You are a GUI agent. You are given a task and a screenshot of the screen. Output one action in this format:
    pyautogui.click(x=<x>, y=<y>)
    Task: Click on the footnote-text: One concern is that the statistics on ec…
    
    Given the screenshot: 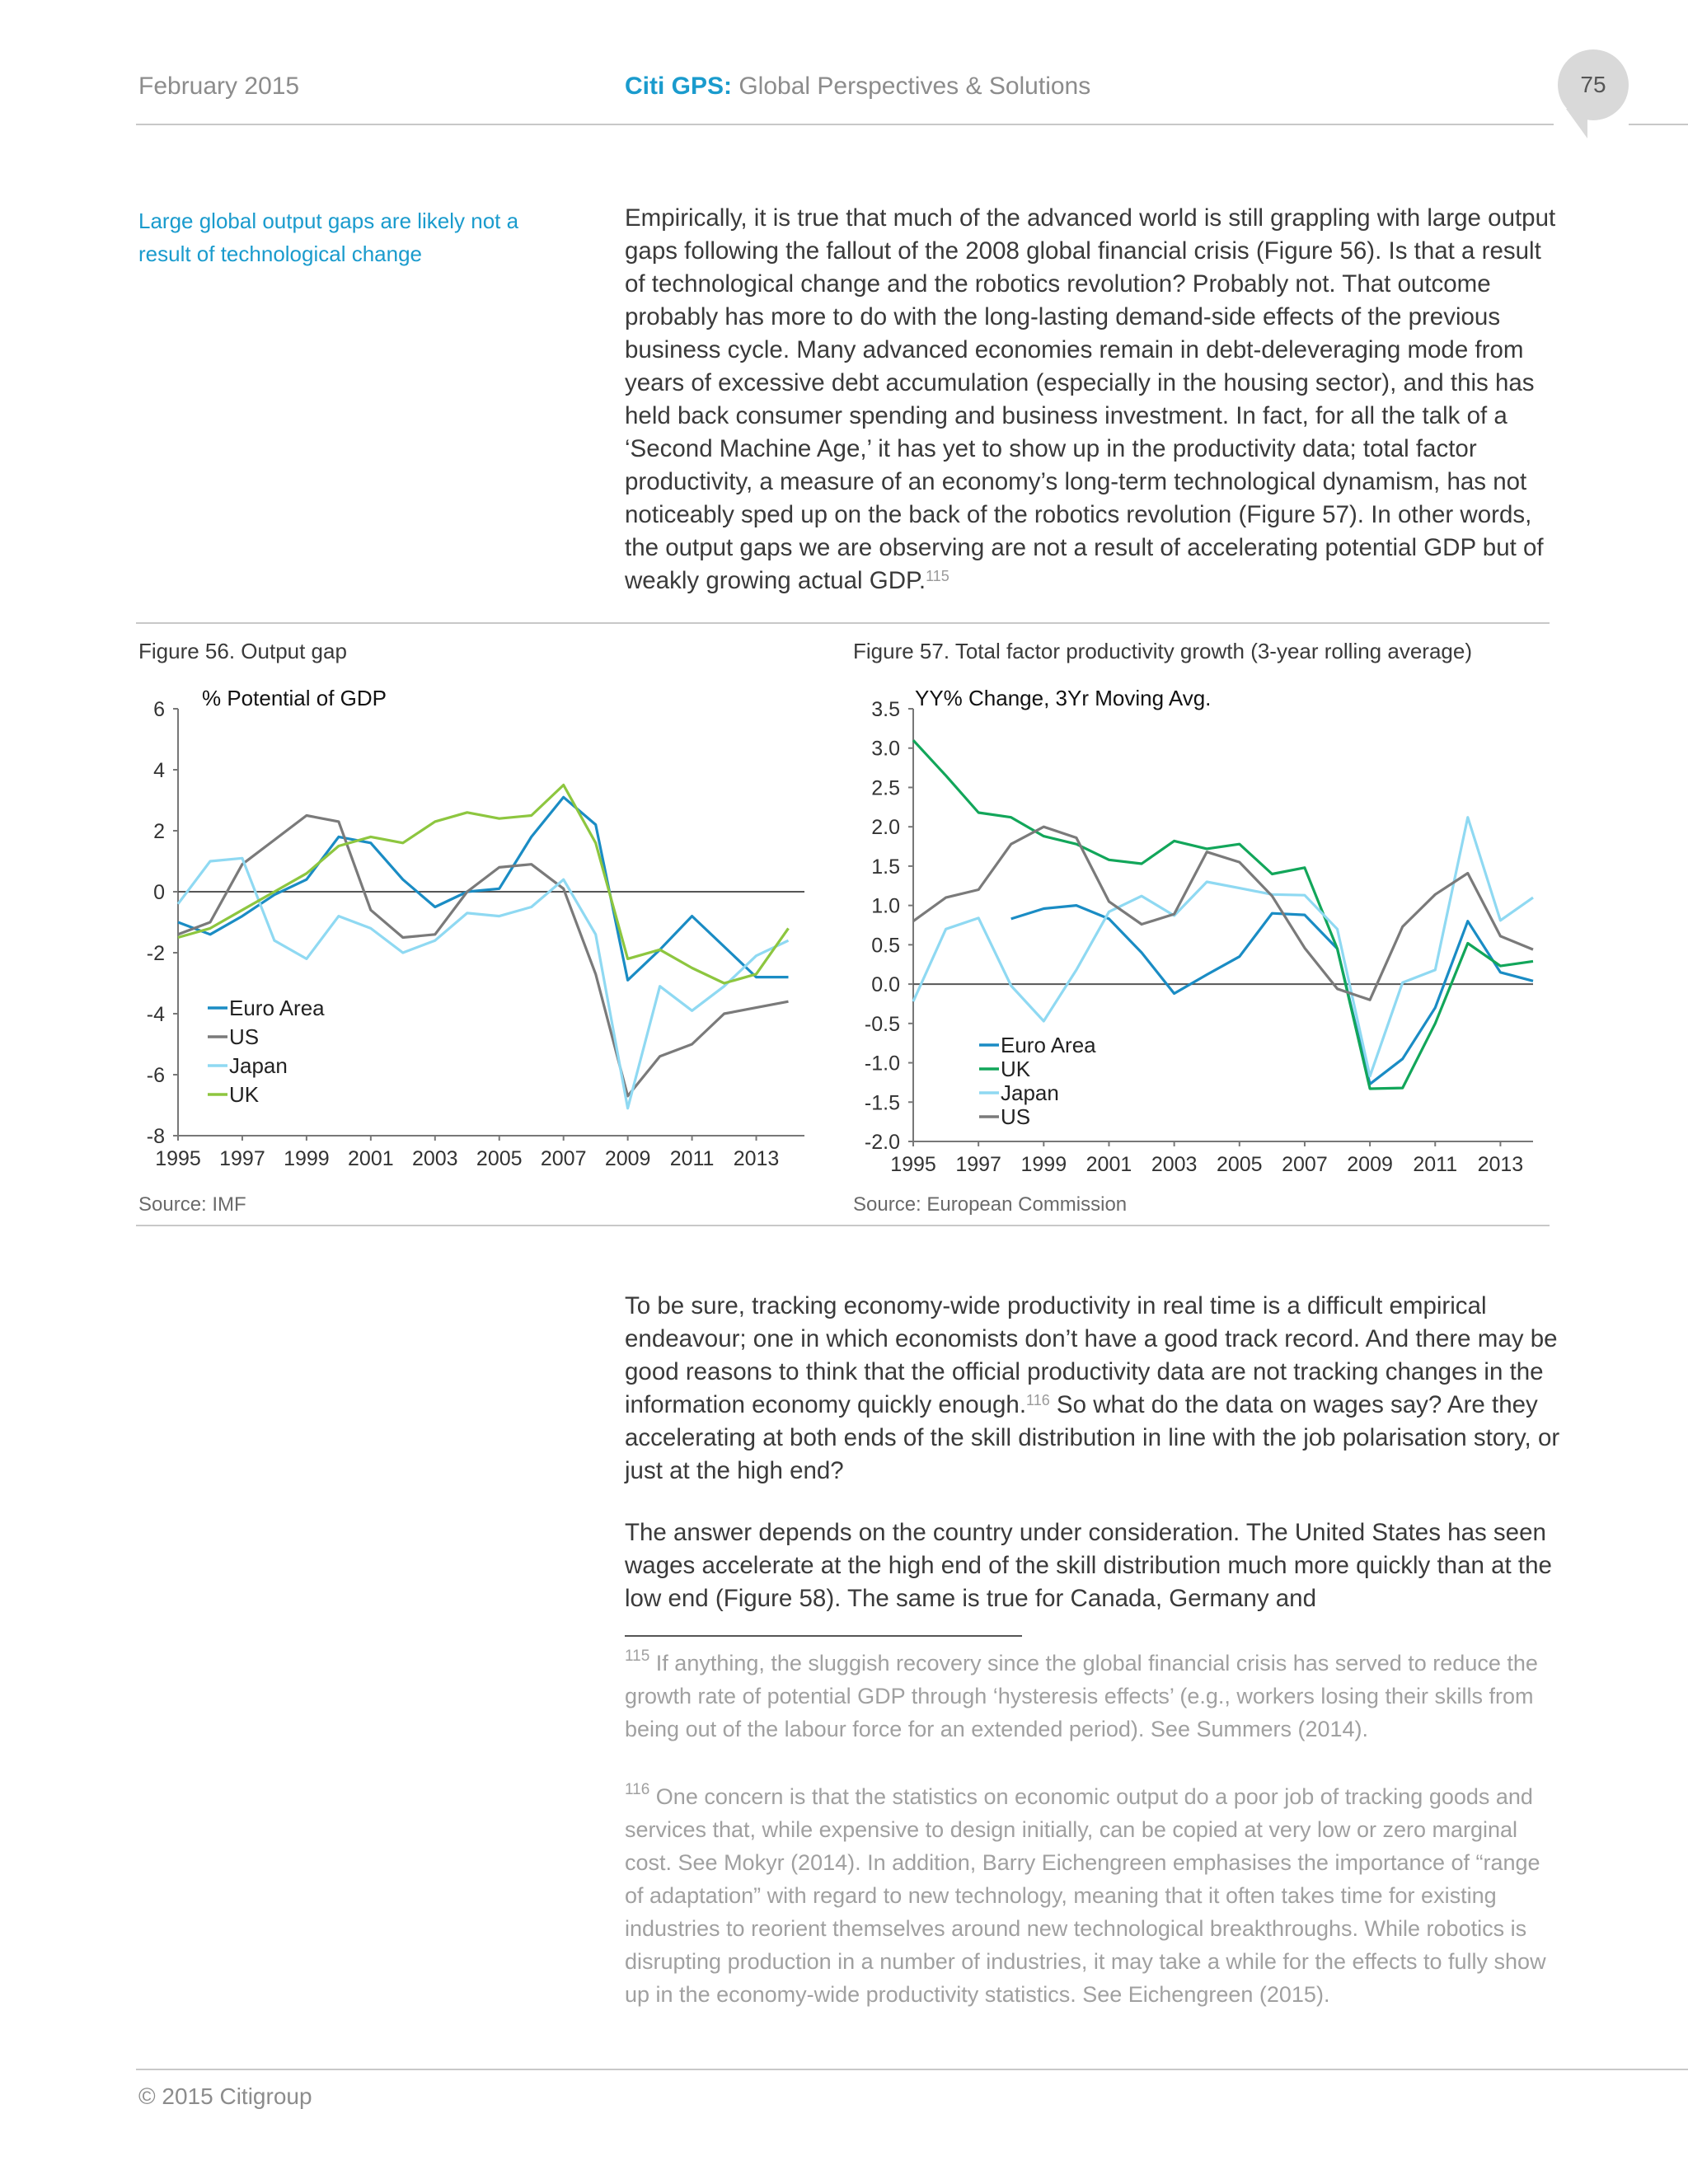 What is the action you would take?
    pyautogui.click(x=1085, y=1895)
    